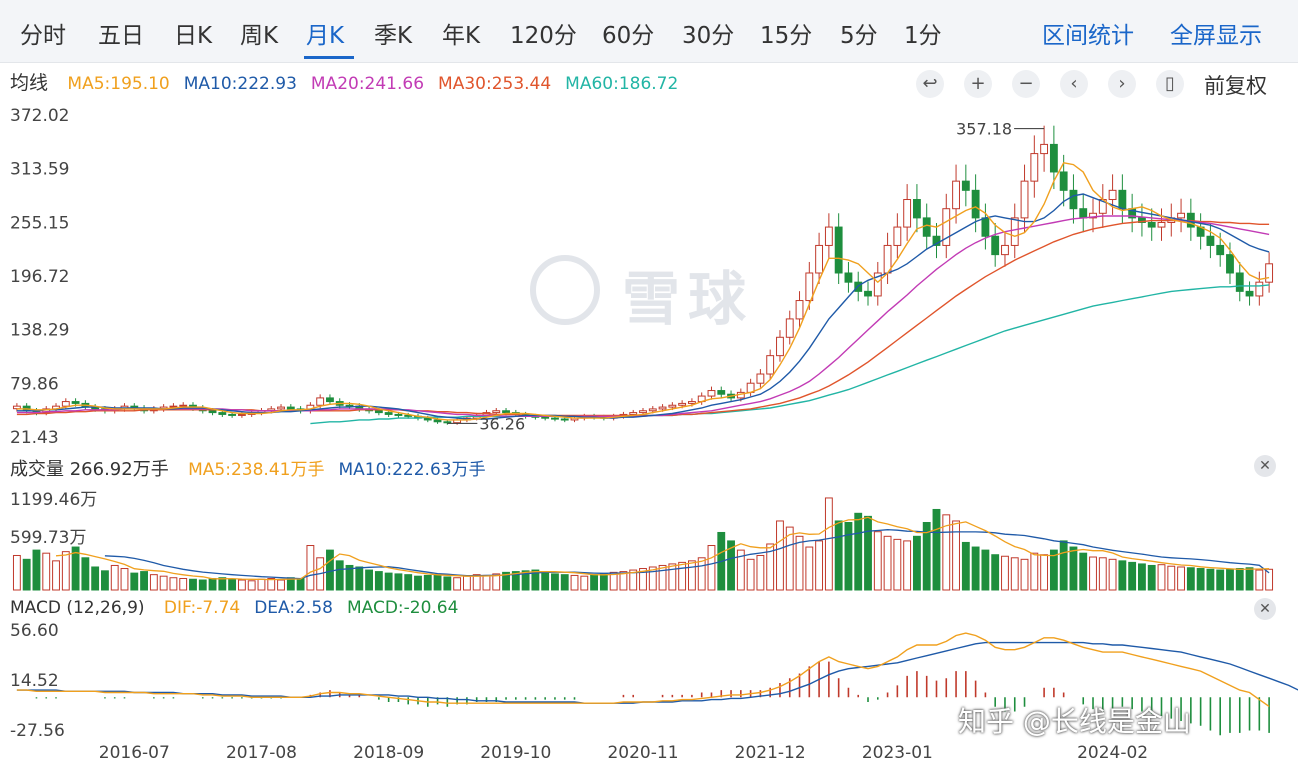  I want to click on x-tick-label: 2023-01, so click(897, 753).